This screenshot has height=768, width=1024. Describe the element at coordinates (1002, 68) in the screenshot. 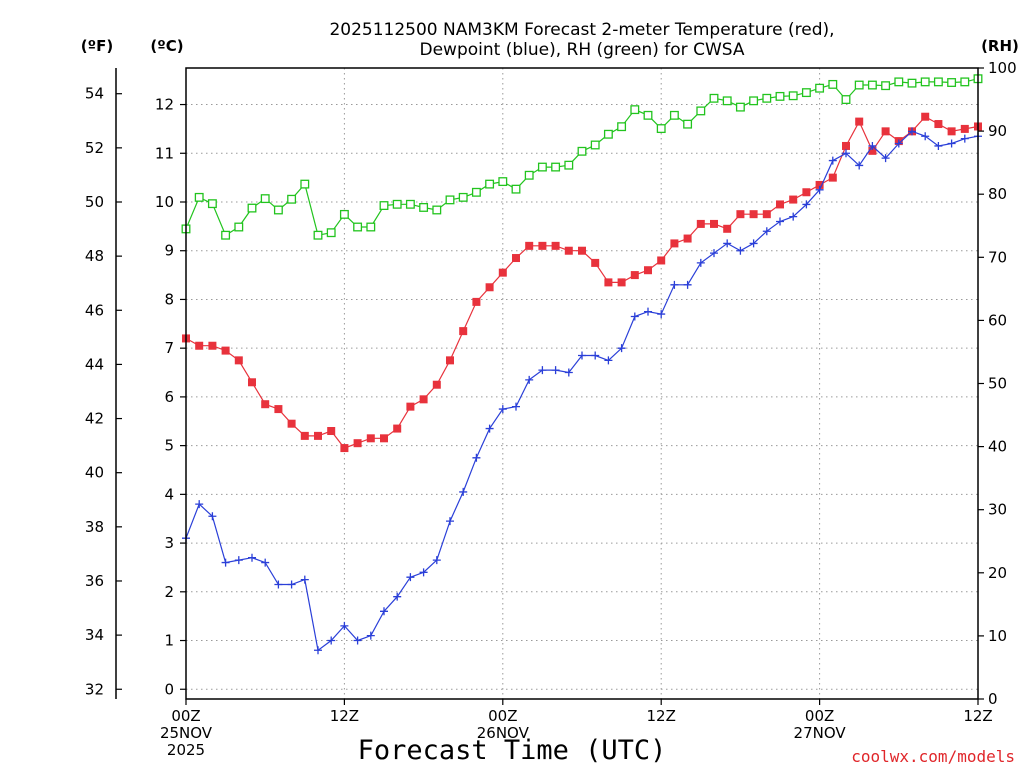

I see `rh-tick-label: 100` at that location.